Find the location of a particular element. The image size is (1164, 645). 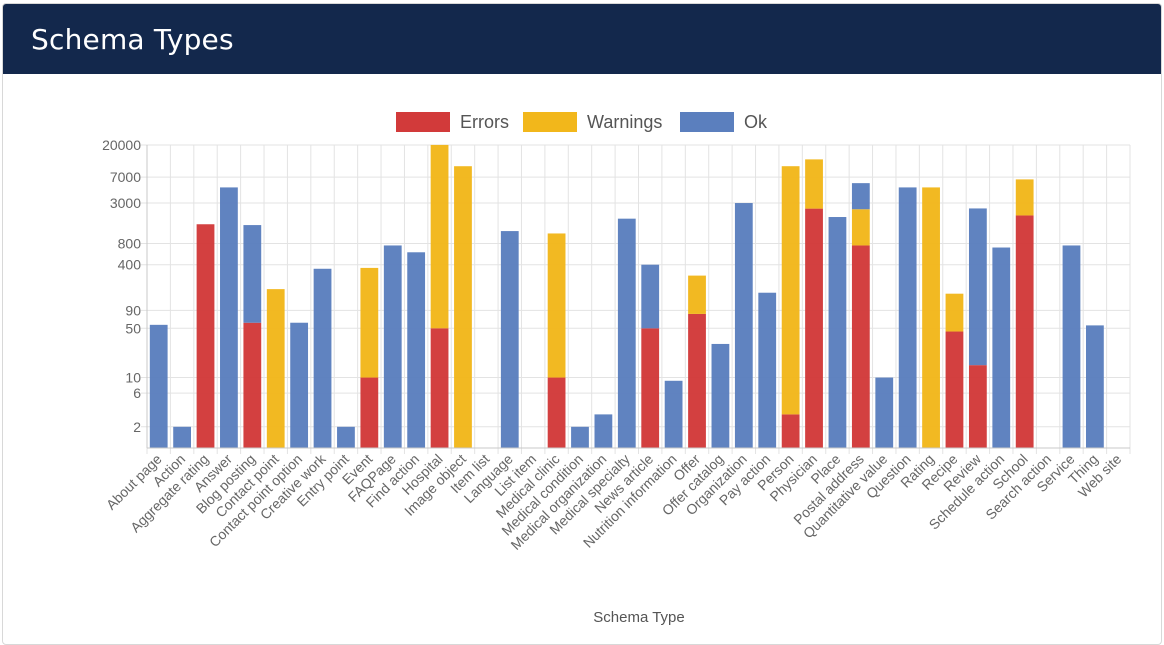

bar-warnings-image-object is located at coordinates (463, 307).